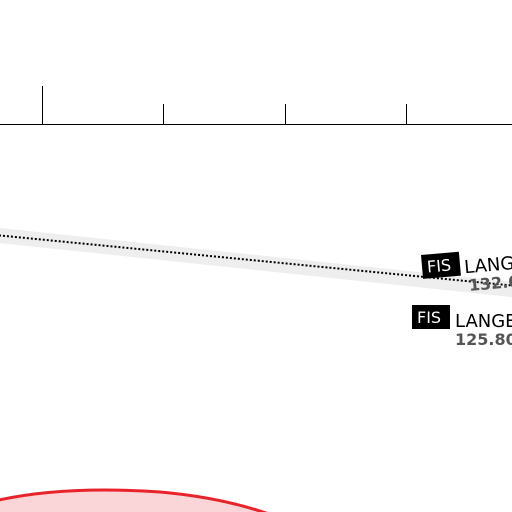 The image size is (512, 512). Describe the element at coordinates (256, 105) in the screenshot. I see `scale-bar` at that location.